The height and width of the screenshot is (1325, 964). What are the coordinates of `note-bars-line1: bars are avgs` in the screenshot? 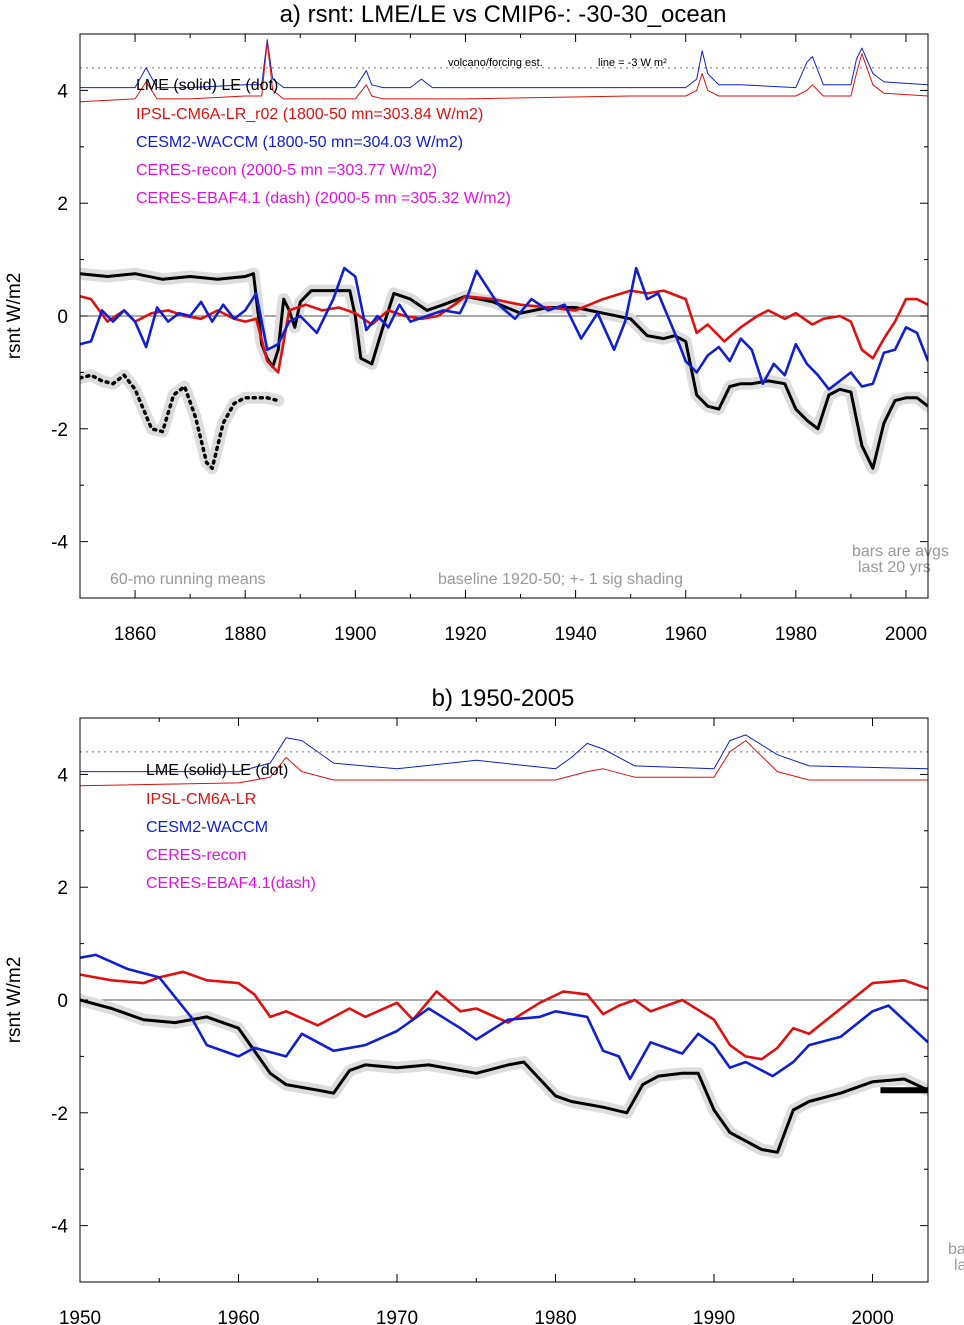 It's located at (900, 551).